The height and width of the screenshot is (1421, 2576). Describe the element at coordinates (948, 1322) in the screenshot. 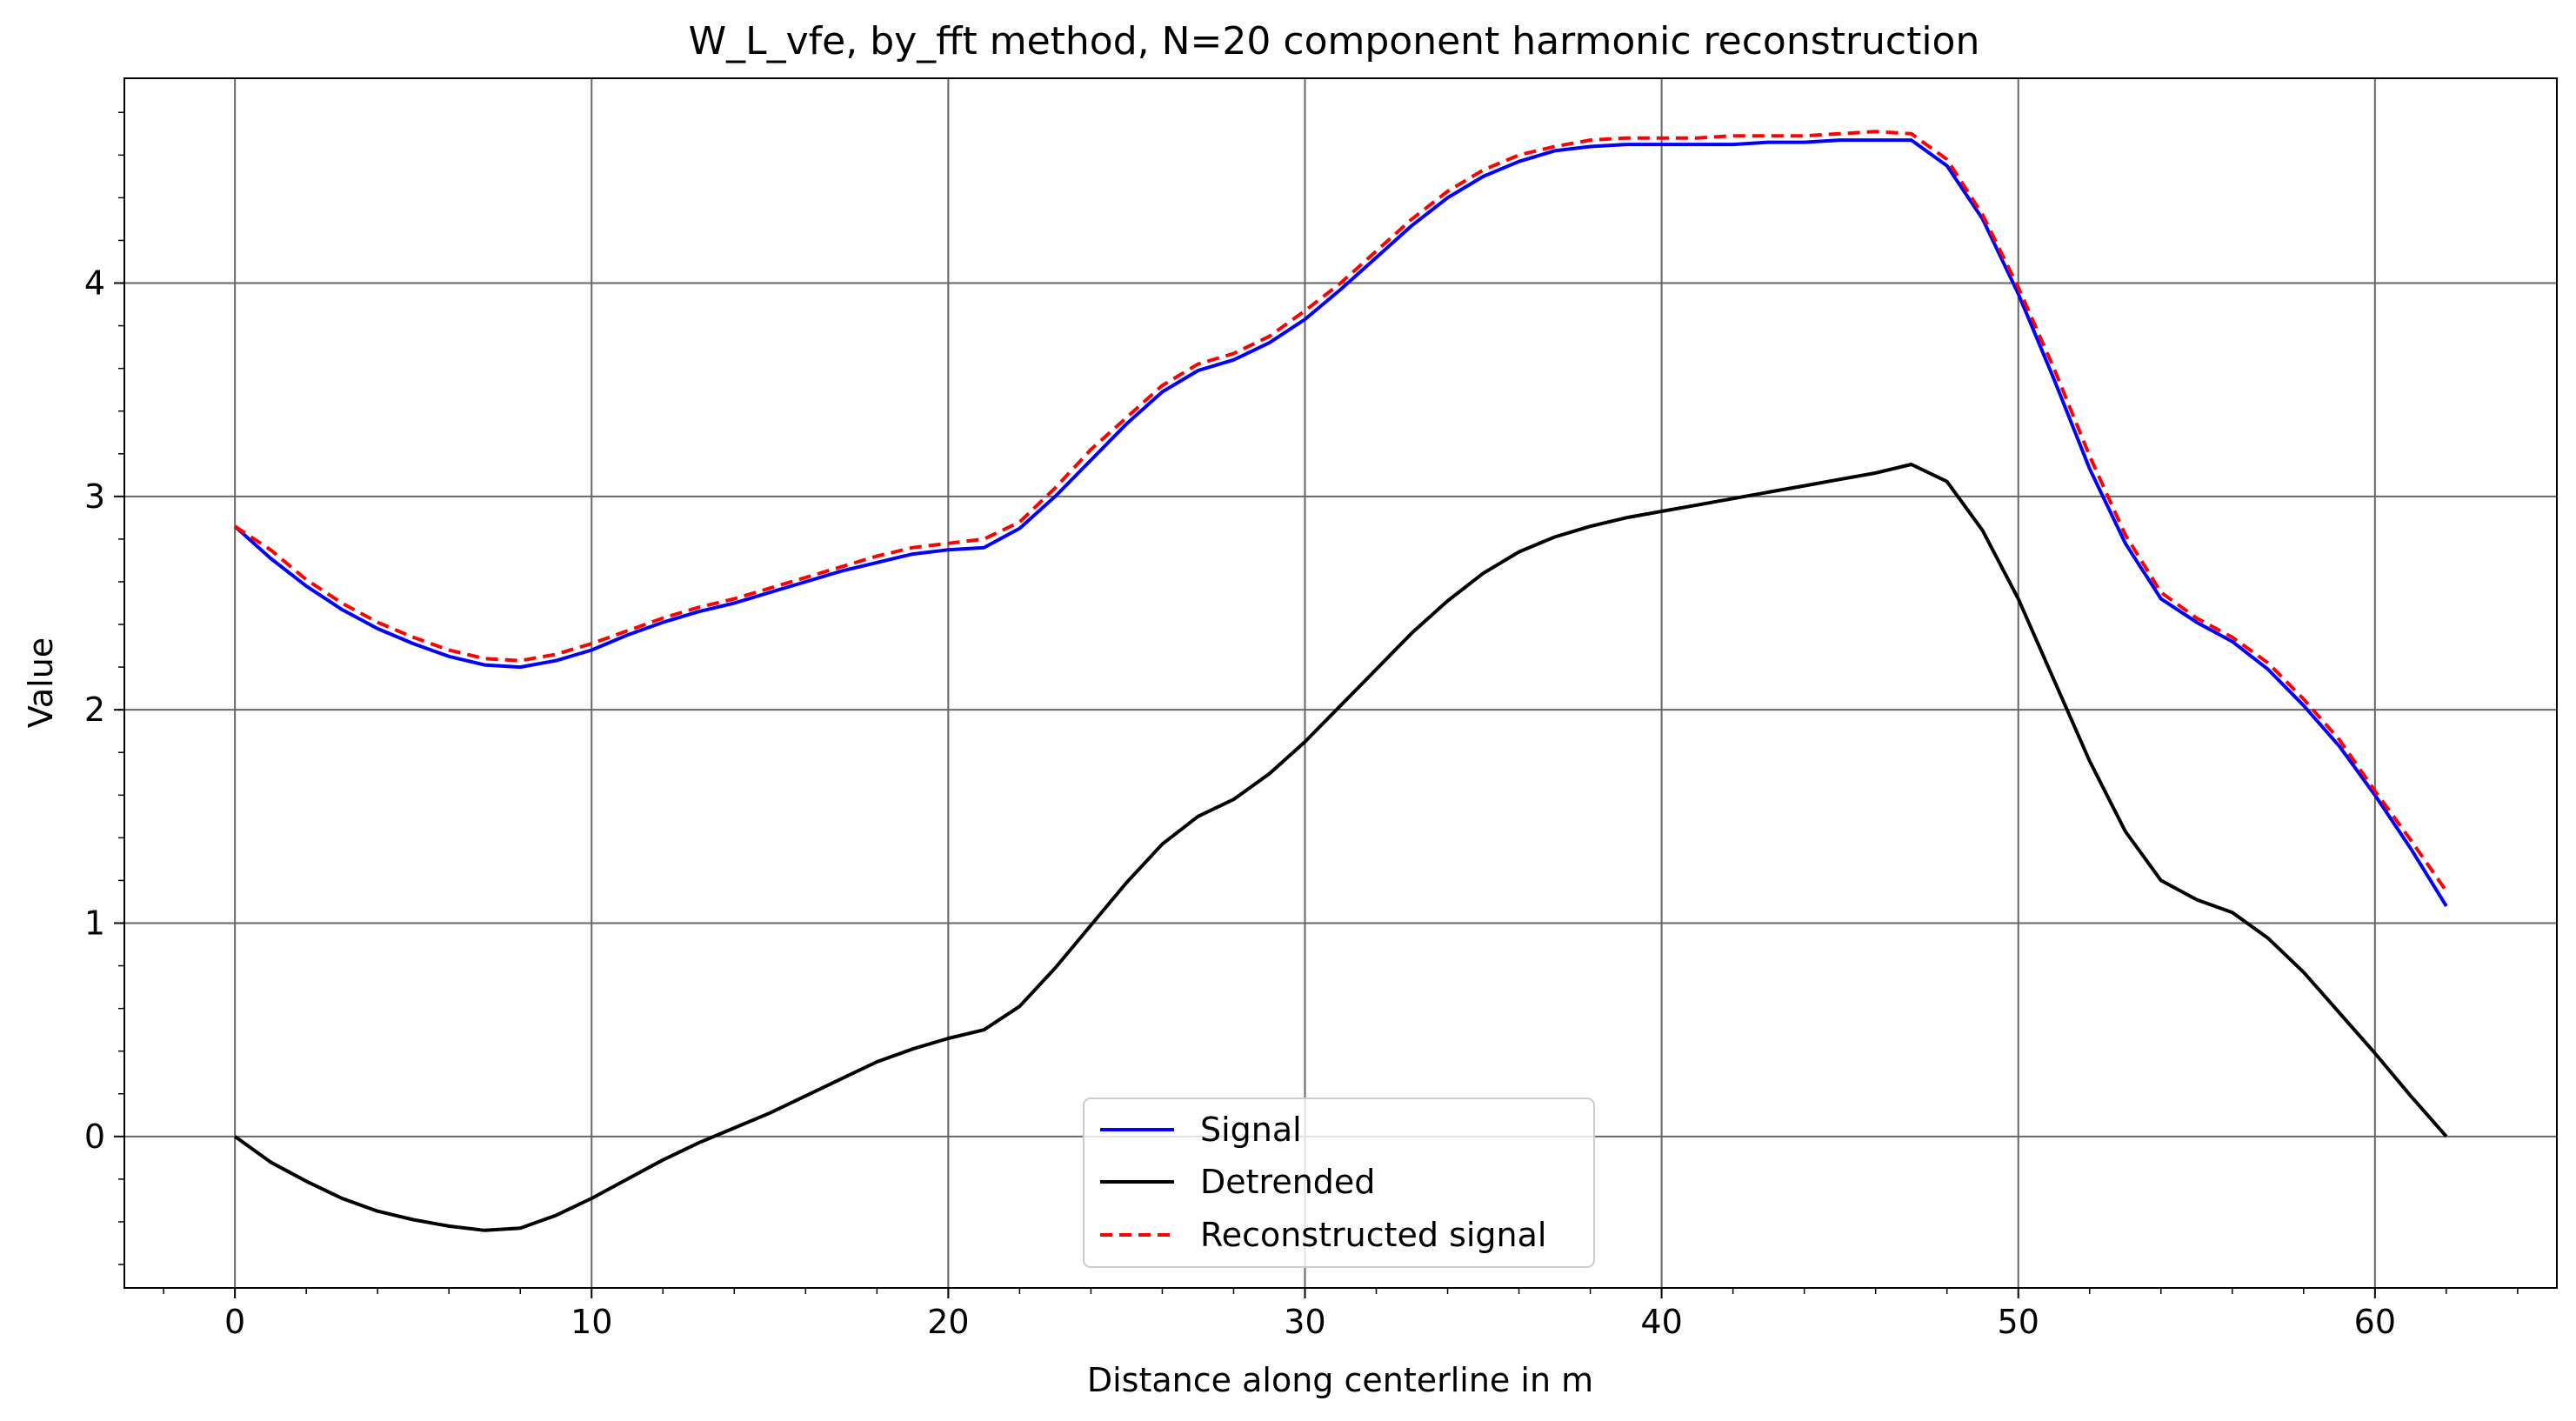

I see `x-tick-label: 20` at that location.